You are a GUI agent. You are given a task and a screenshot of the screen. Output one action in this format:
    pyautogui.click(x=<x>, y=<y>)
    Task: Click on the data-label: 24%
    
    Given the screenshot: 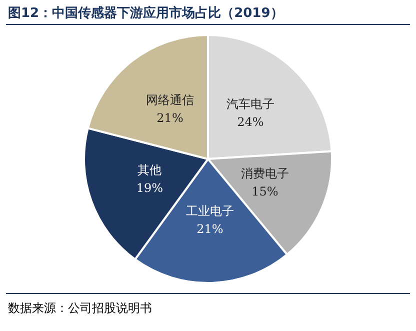 What is the action you would take?
    pyautogui.click(x=250, y=121)
    